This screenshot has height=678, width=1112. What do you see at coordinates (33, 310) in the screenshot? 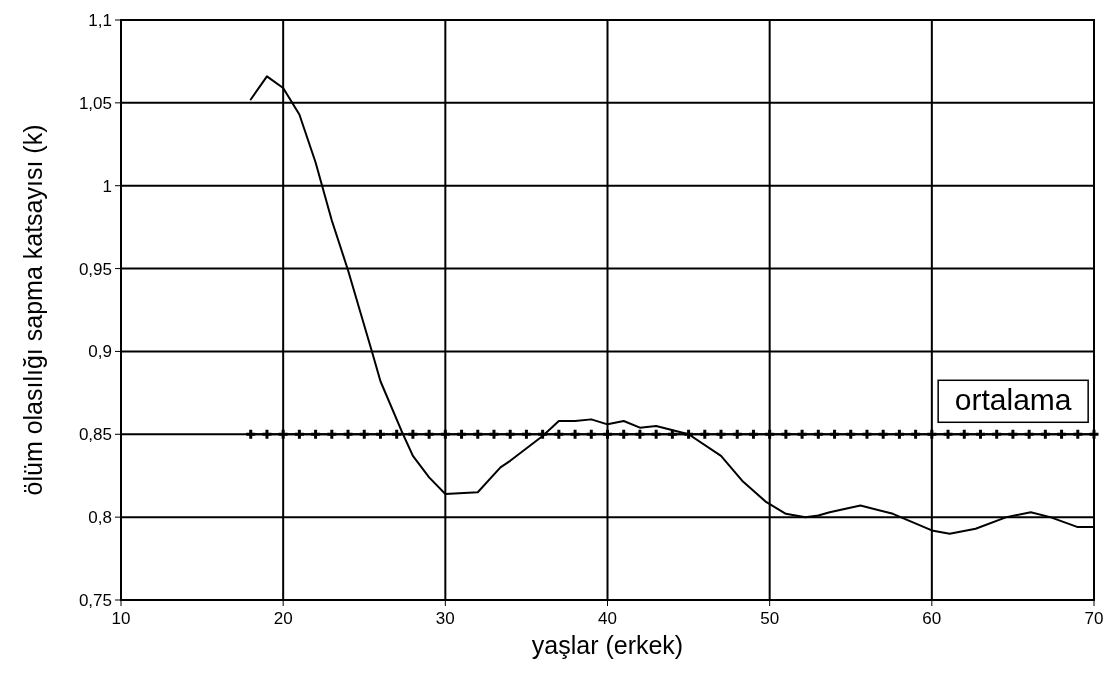
I see `y-axis-title: ölüm olasılığı sapma katsayısı (k)` at bounding box center [33, 310].